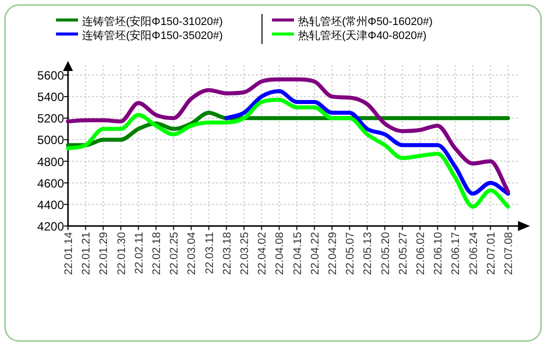  I want to click on x-tick-label: 22.05.13, so click(368, 253).